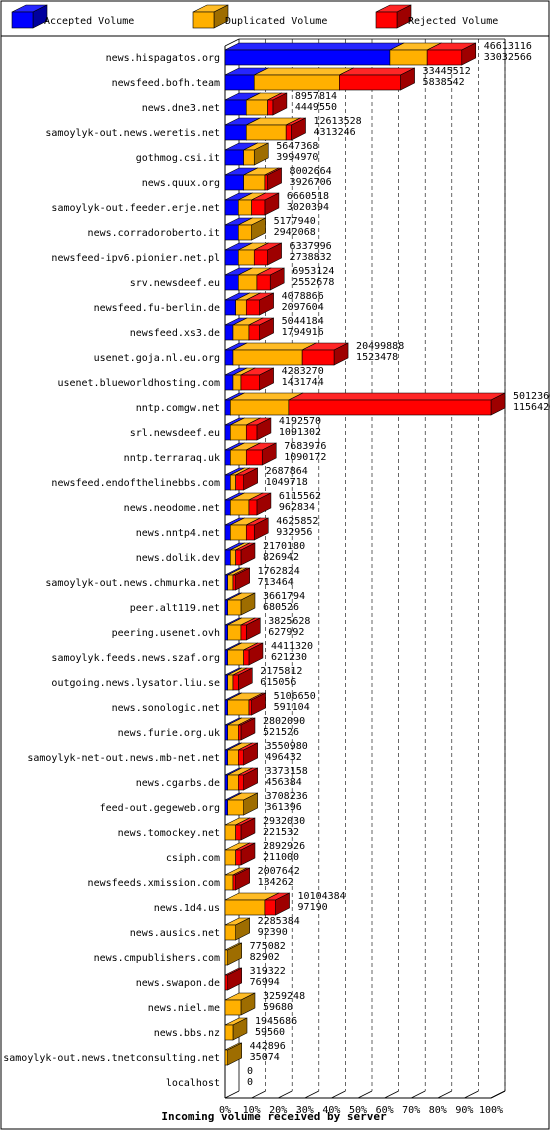 This screenshot has height=1130, width=550. Describe the element at coordinates (138, 383) in the screenshot. I see `category-label: usenet.blueworldhosting.com` at that location.